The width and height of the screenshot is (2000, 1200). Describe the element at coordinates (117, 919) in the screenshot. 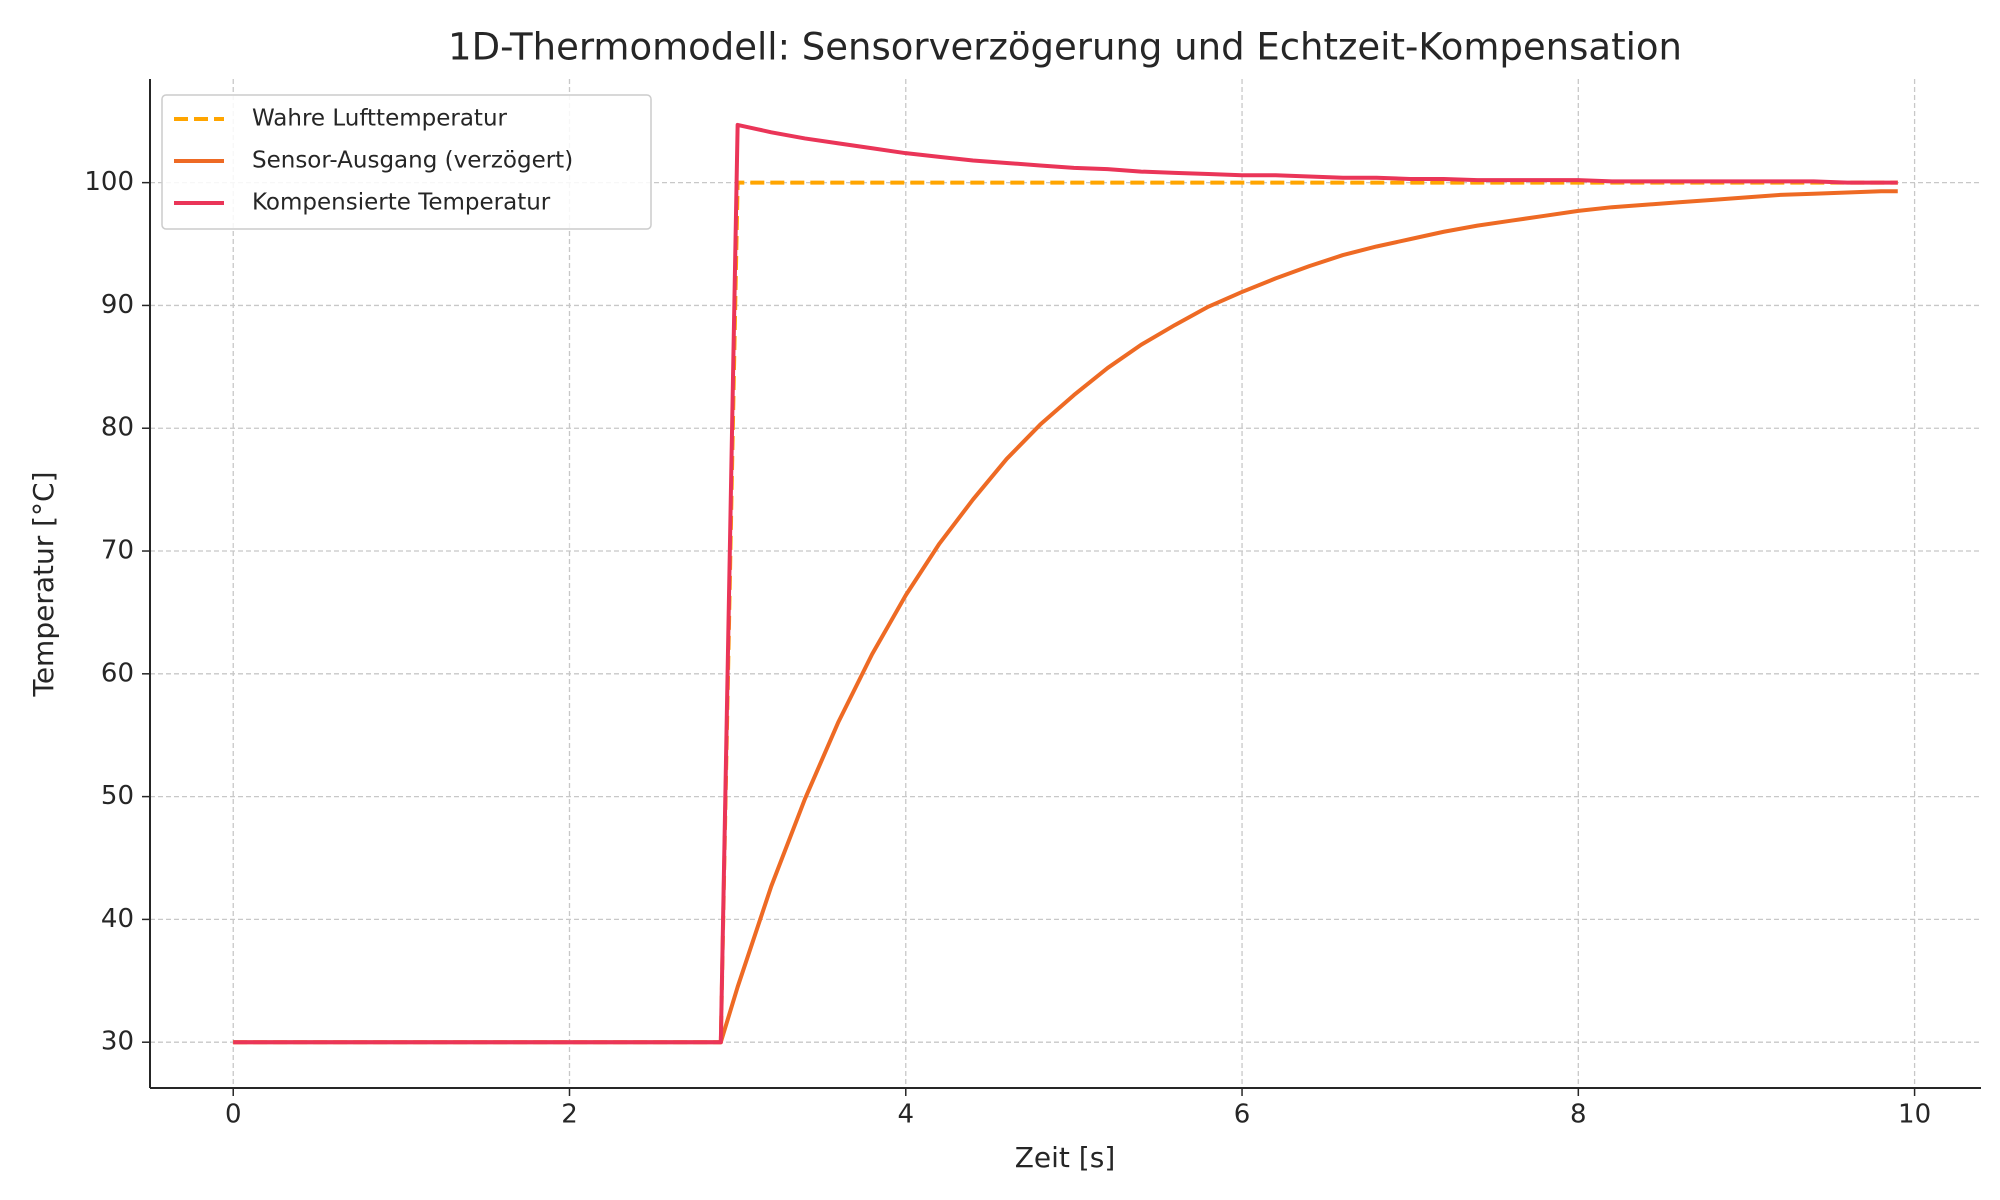

I see `y-tick-label: 40` at that location.